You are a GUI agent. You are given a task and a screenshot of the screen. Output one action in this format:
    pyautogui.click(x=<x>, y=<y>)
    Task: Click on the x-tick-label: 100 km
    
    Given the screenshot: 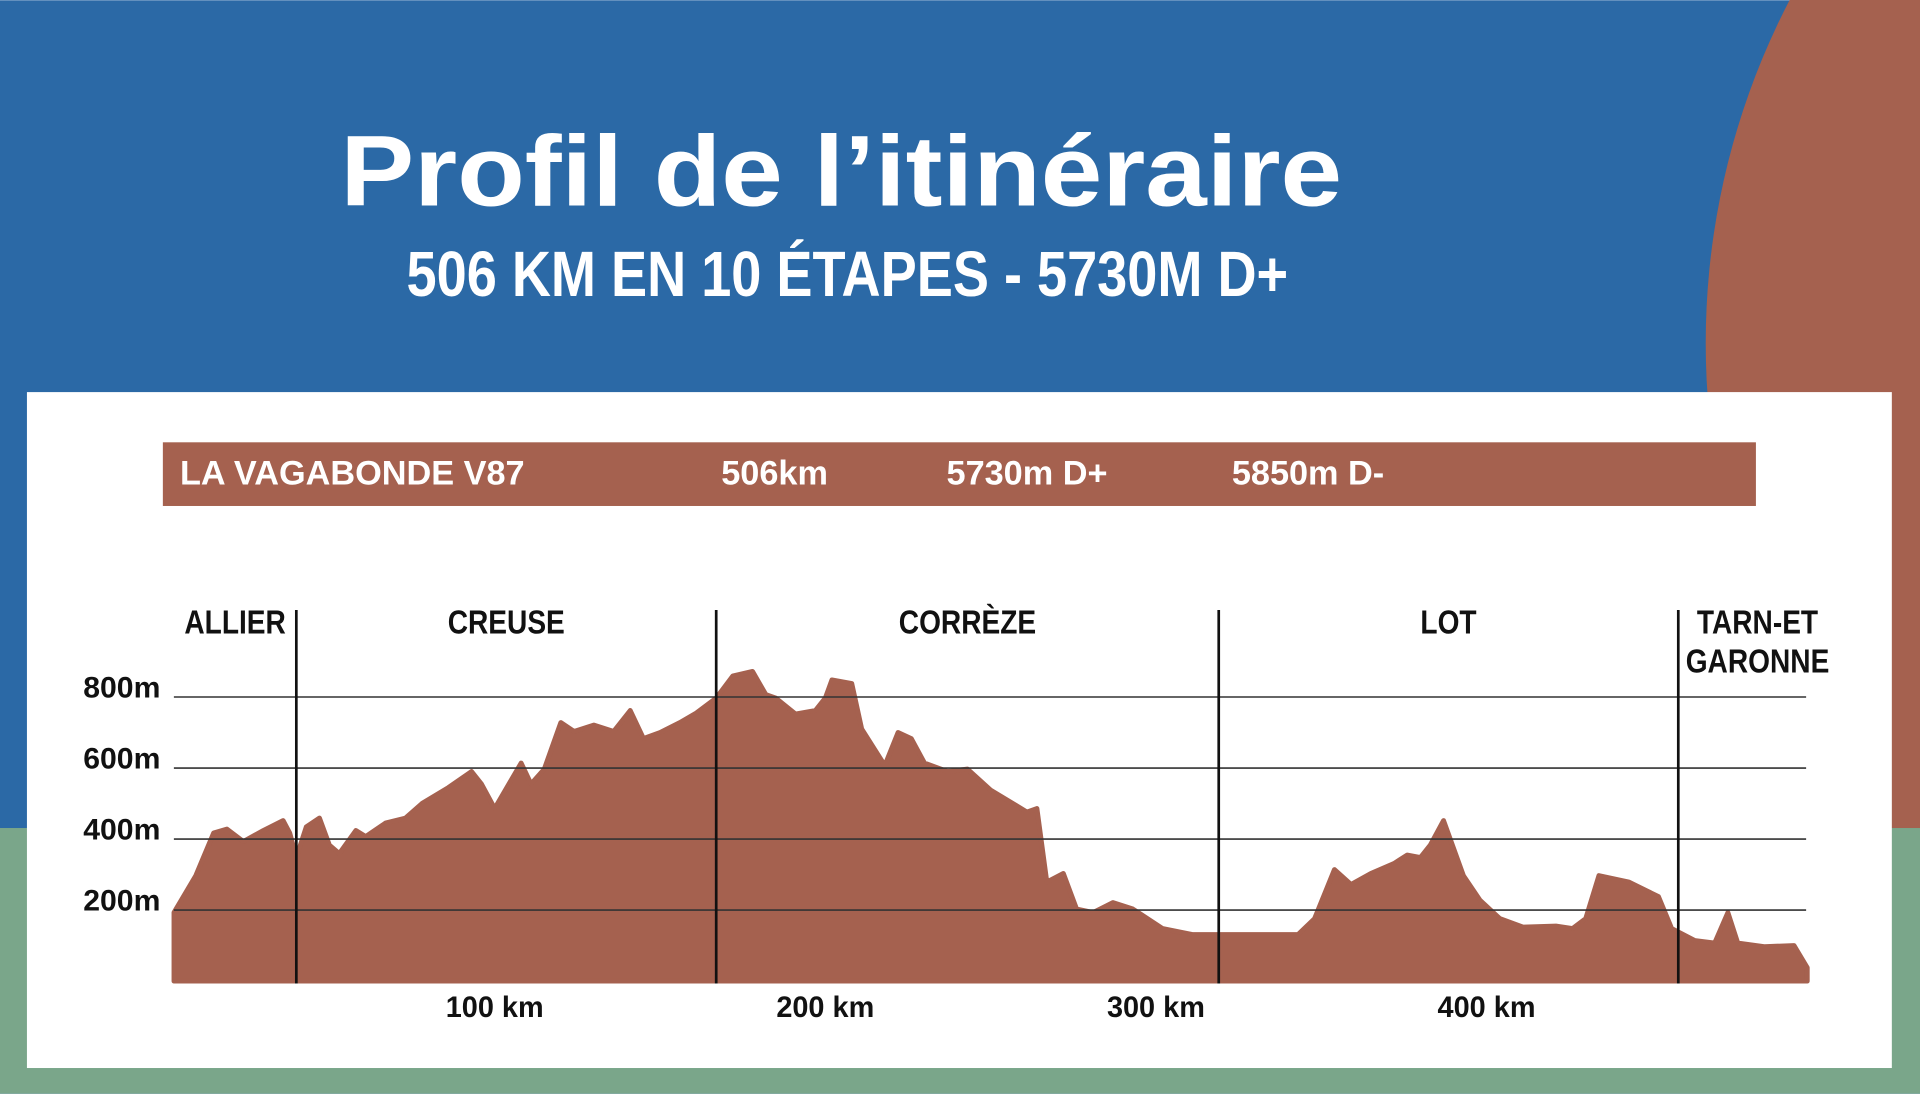 What is the action you would take?
    pyautogui.click(x=495, y=1007)
    